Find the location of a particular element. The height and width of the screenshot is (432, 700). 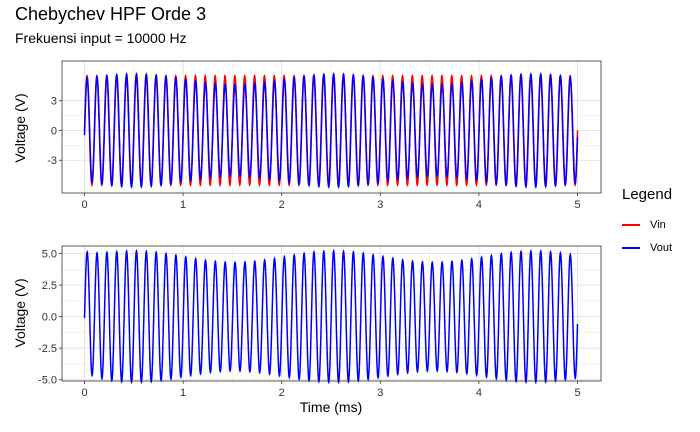

legend-item-vin: Vin is located at coordinates (647, 224).